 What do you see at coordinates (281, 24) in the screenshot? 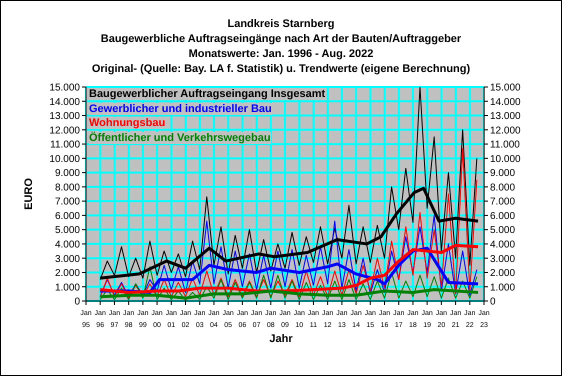
I see `chart-title: Landkreis Starnberg` at bounding box center [281, 24].